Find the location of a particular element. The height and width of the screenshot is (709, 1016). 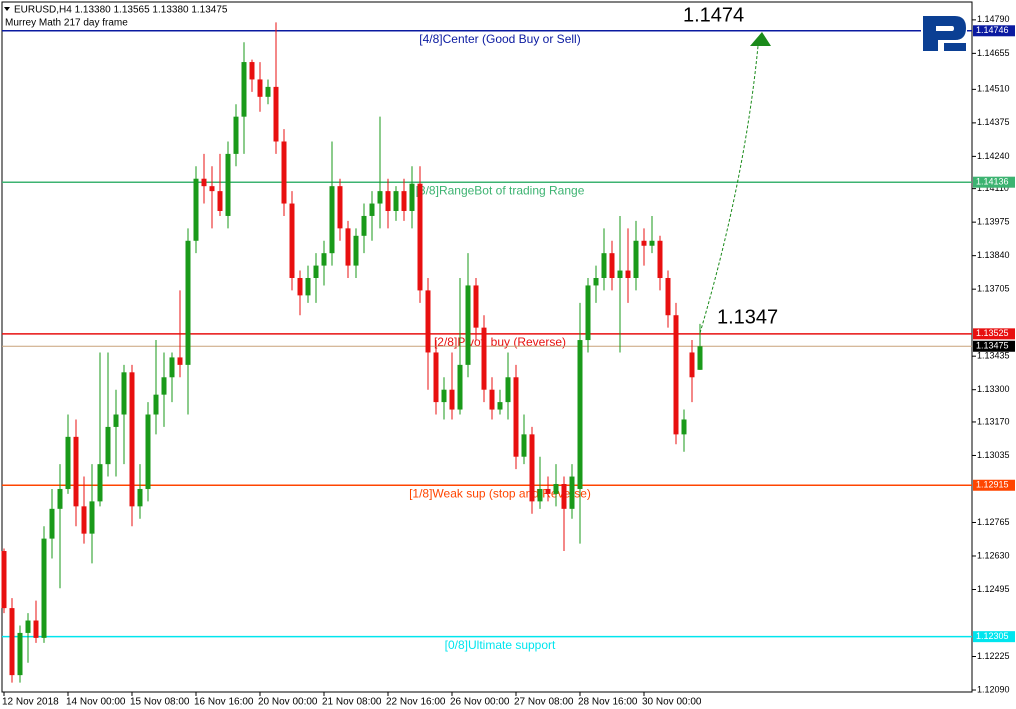

bid-tag-label: 1.13475 is located at coordinates (992, 346).